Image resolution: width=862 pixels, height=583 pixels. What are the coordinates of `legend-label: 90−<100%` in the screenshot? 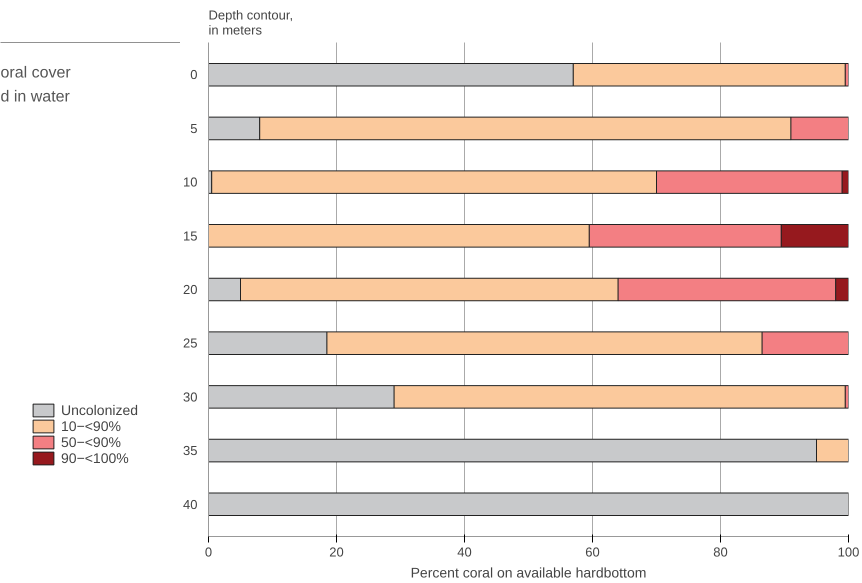 It's located at (95, 458).